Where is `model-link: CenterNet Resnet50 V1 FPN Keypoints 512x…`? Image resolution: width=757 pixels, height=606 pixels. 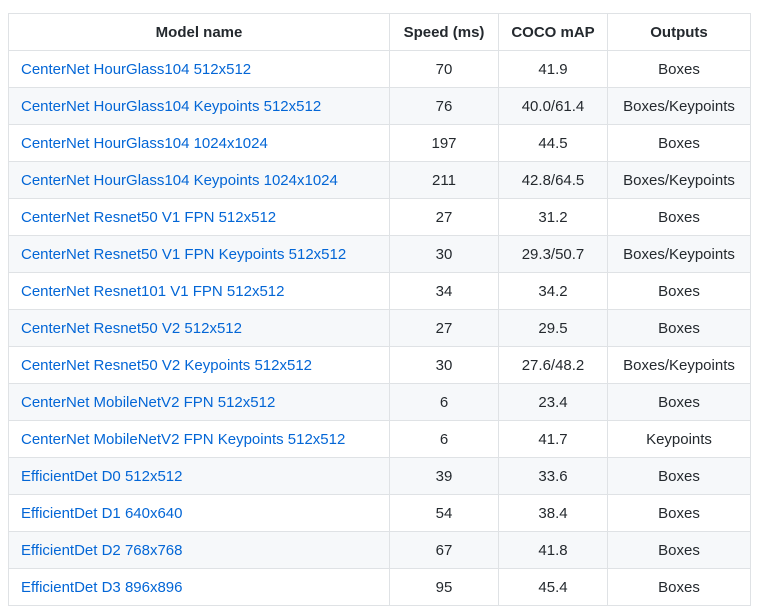 model-link: CenterNet Resnet50 V1 FPN Keypoints 512x… is located at coordinates (184, 254).